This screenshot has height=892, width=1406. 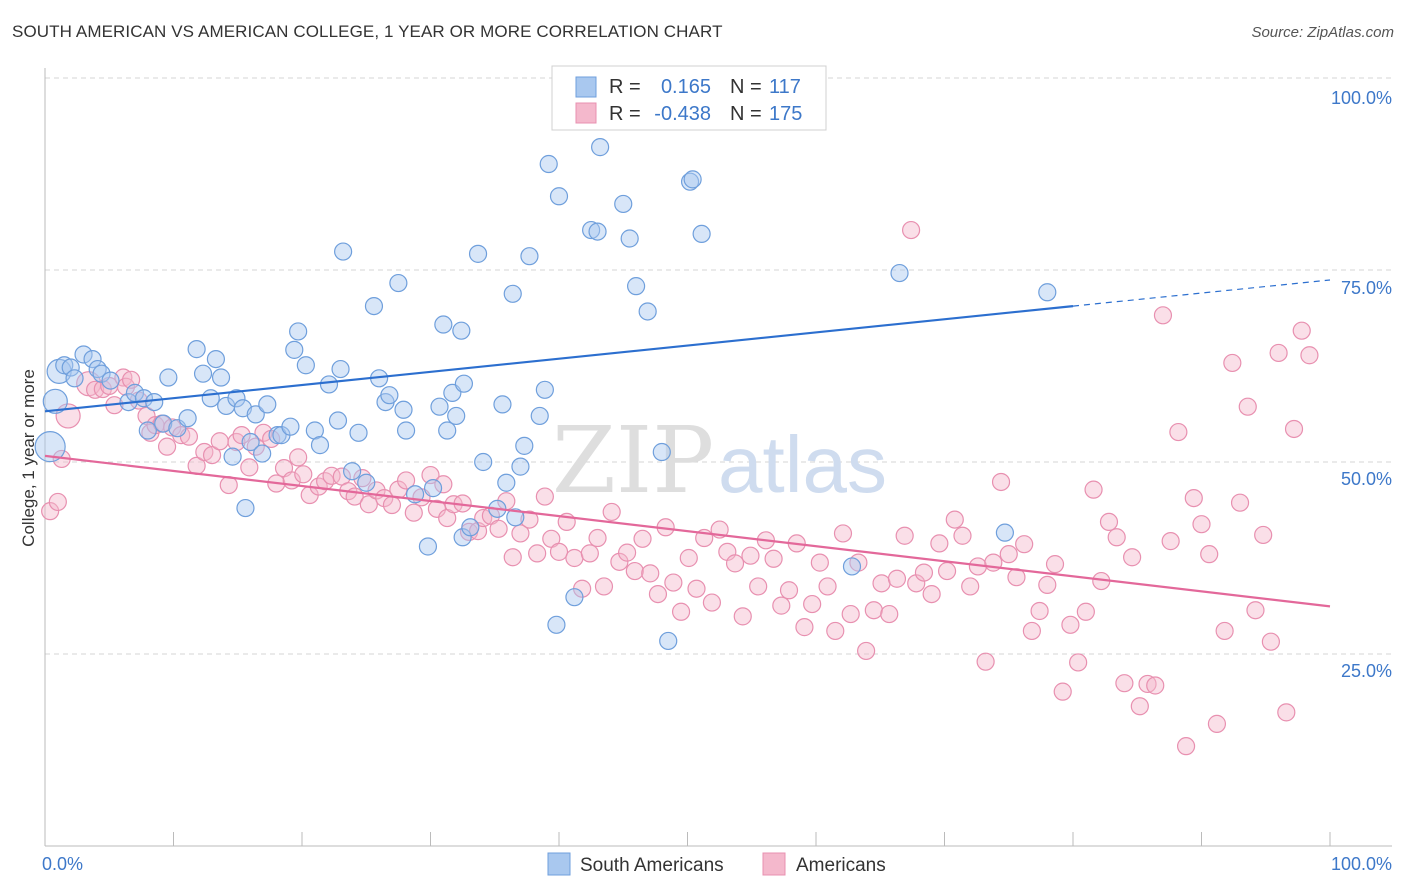 What do you see at coordinates (633, 460) in the screenshot?
I see `watermark-zip: ZIP` at bounding box center [633, 460].